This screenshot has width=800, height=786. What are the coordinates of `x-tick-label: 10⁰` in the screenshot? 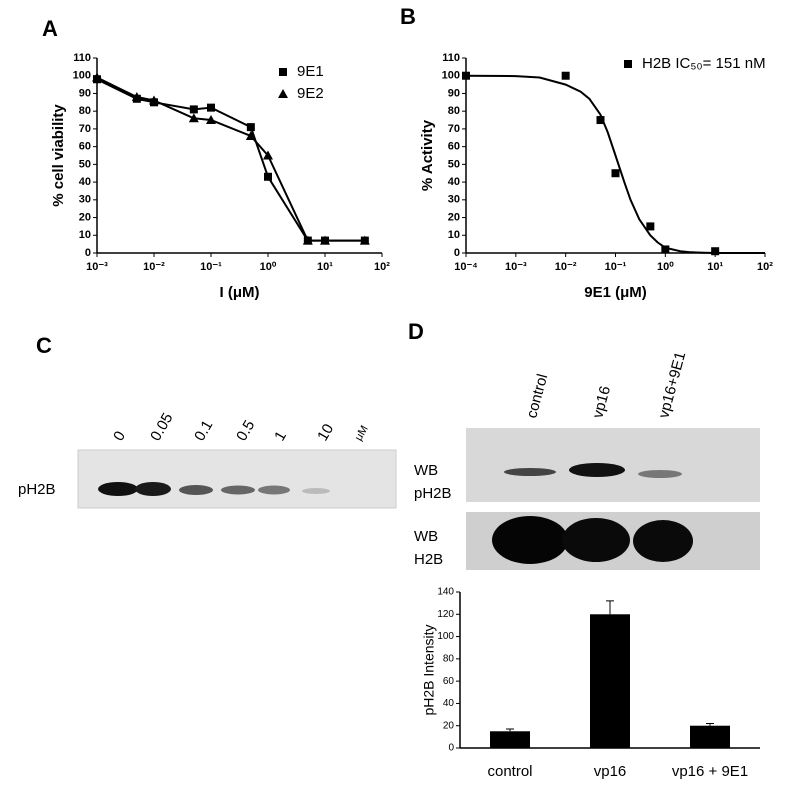 It's located at (268, 267).